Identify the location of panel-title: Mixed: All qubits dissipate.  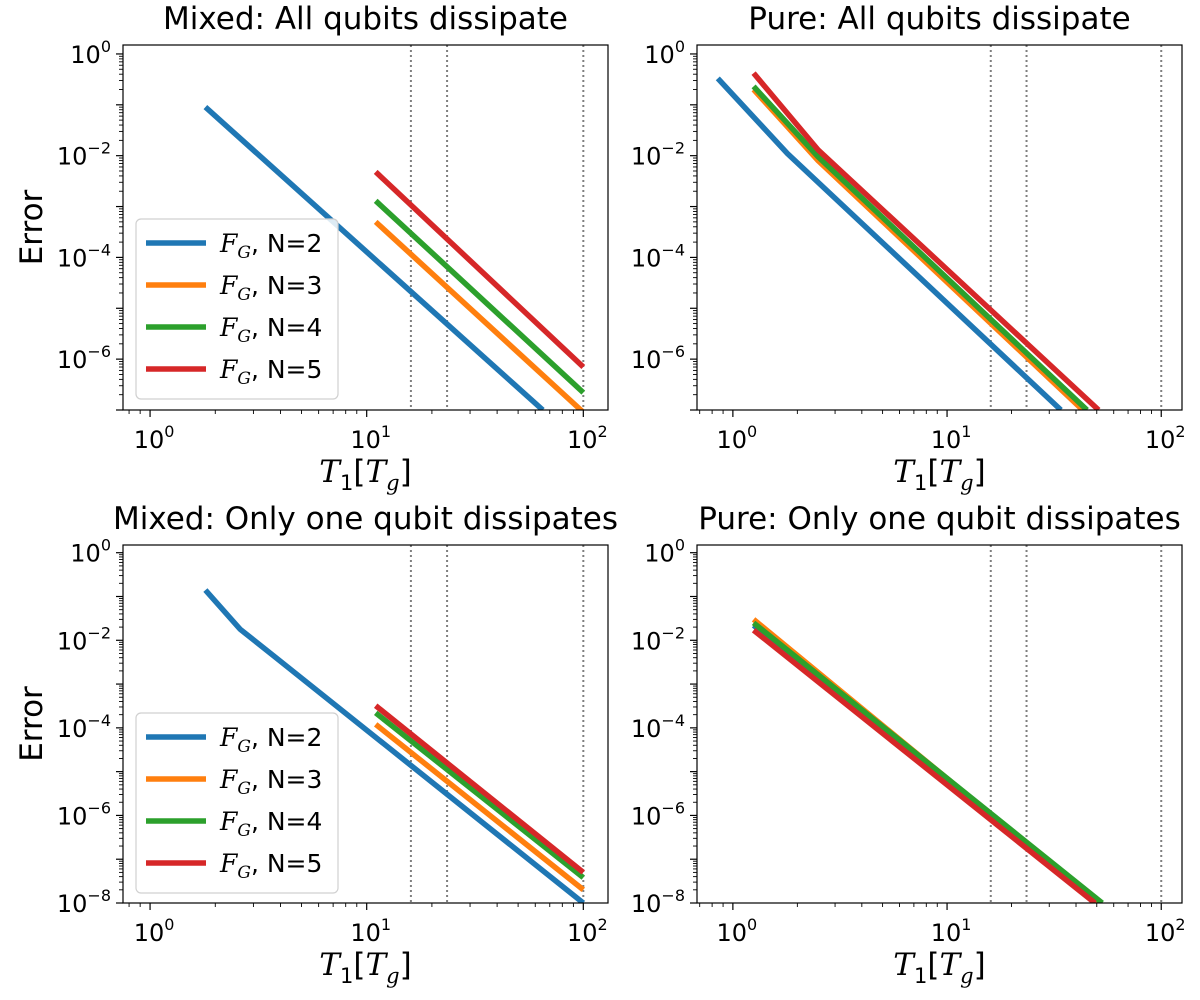
(365, 19).